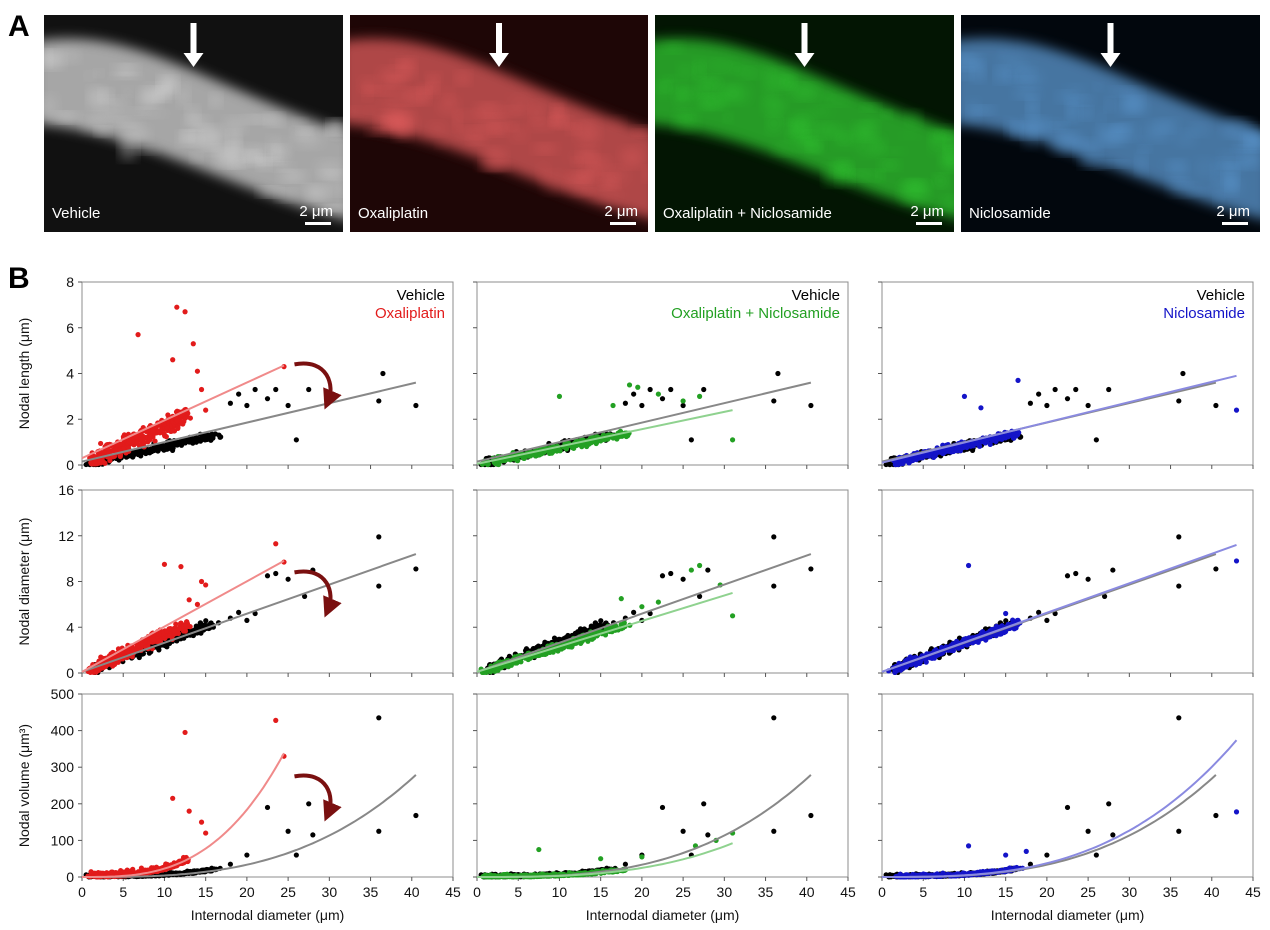 This screenshot has height=930, width=1270. What do you see at coordinates (183, 412) in the screenshot?
I see `oxaliplatin-fit-line` at bounding box center [183, 412].